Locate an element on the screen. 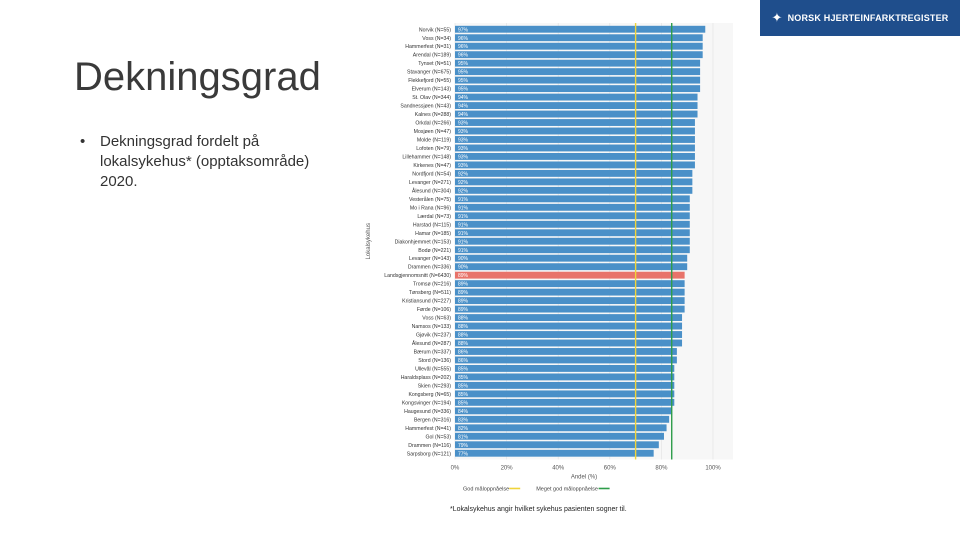 Image resolution: width=960 pixels, height=540 pixels. category-label: Voss (N=63) is located at coordinates (436, 319).